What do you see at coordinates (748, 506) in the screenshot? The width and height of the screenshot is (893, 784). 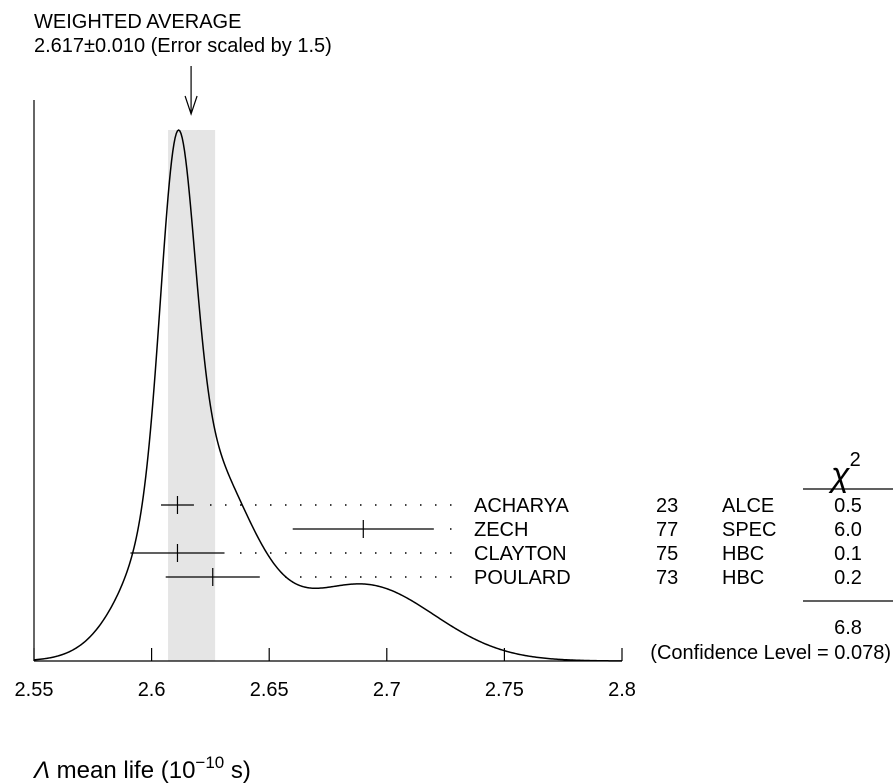 I see `measurement-technique: ALCE` at bounding box center [748, 506].